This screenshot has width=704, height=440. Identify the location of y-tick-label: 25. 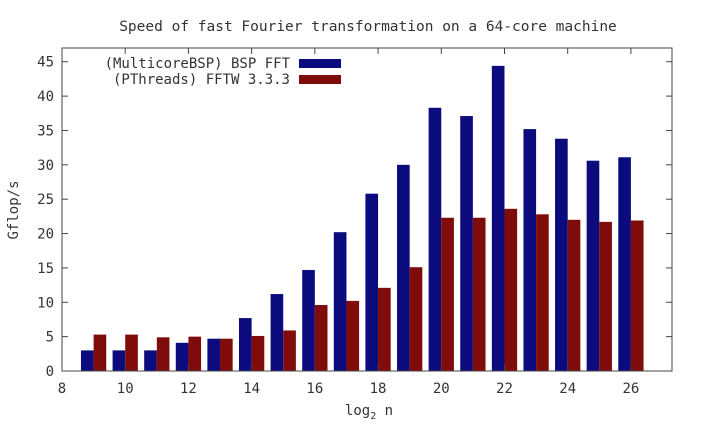
(45, 200).